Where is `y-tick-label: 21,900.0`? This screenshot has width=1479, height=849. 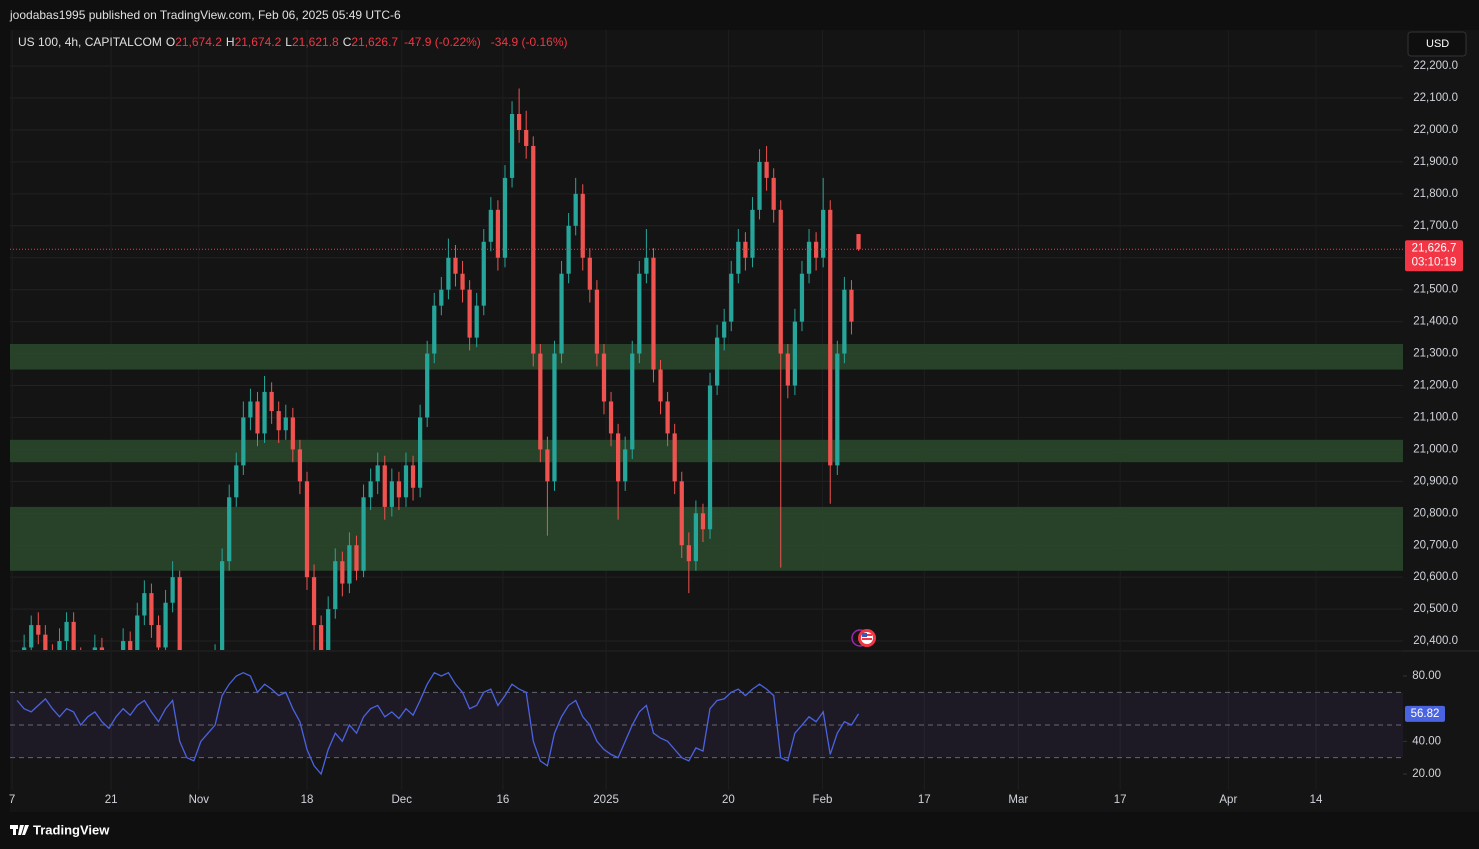 y-tick-label: 21,900.0 is located at coordinates (1435, 162).